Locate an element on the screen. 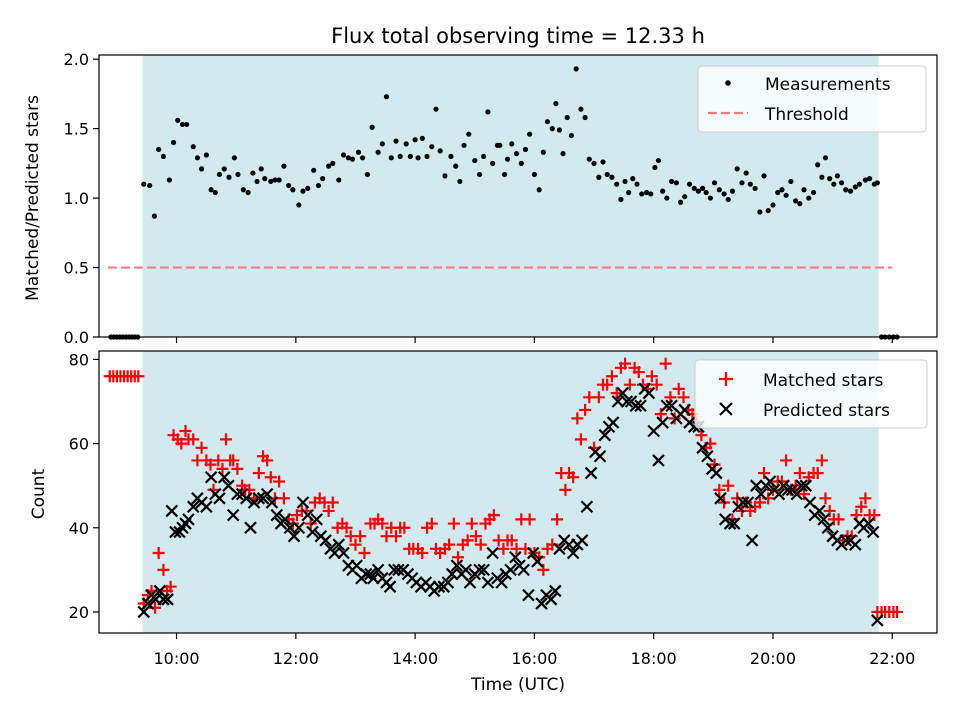 This screenshot has height=720, width=960. bottom-xticks: 10:00 12:00 14:00 16:00 18:00 20:00 22:00 is located at coordinates (534, 650).